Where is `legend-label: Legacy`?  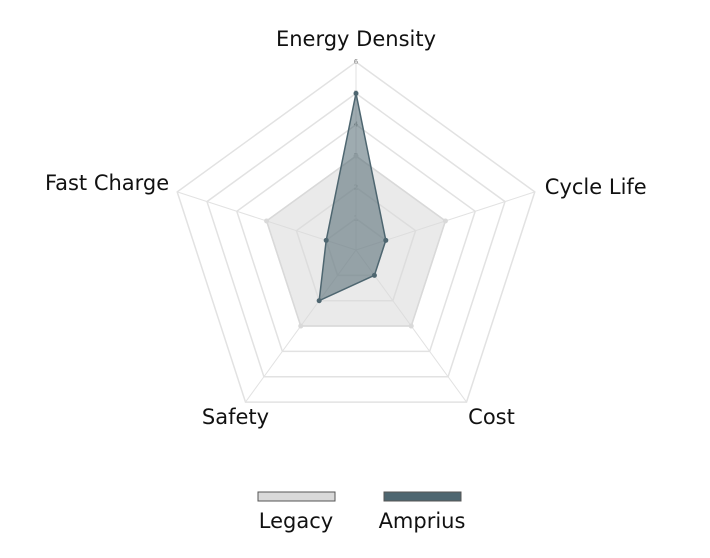
legend-label: Legacy is located at coordinates (296, 521).